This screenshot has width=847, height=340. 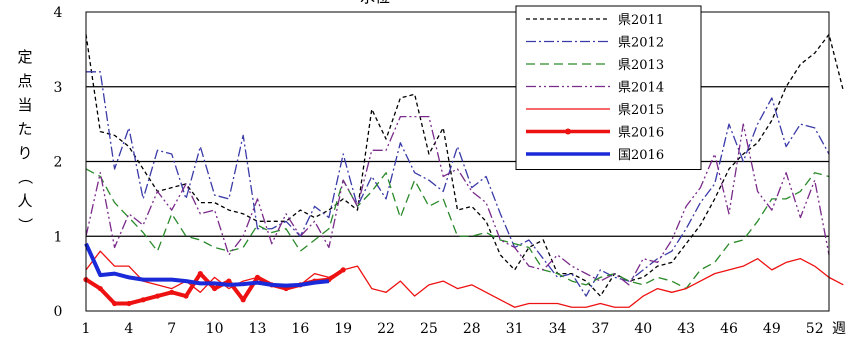 I want to click on legend-label-3: 県2014, so click(x=641, y=88).